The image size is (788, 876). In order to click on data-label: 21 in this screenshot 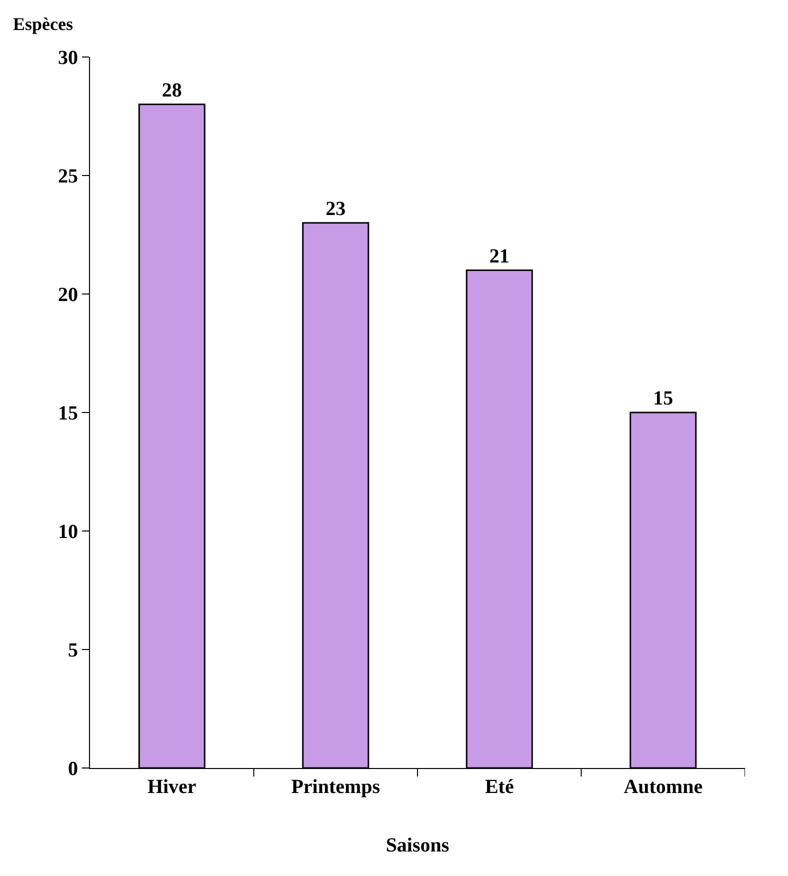, I will do `click(499, 256)`.